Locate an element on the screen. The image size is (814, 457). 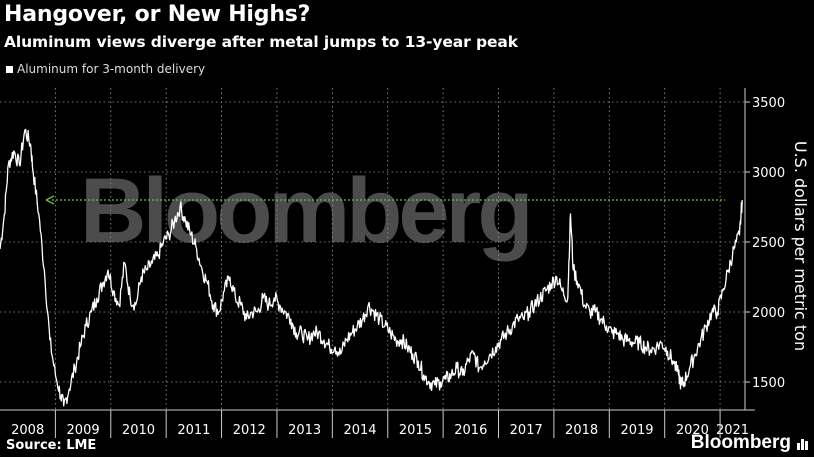
brand-name: Bloomberg is located at coordinates (740, 442).